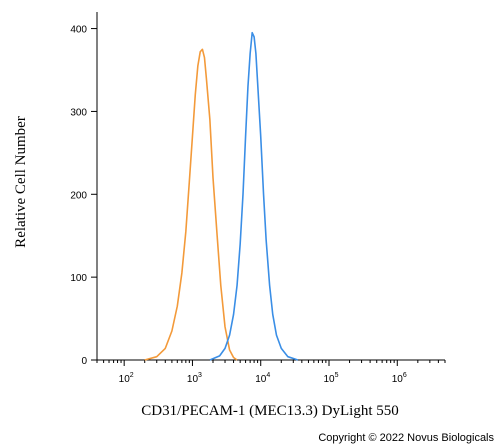 The width and height of the screenshot is (497, 447). I want to click on x-tick-label: 10⁶, so click(399, 378).